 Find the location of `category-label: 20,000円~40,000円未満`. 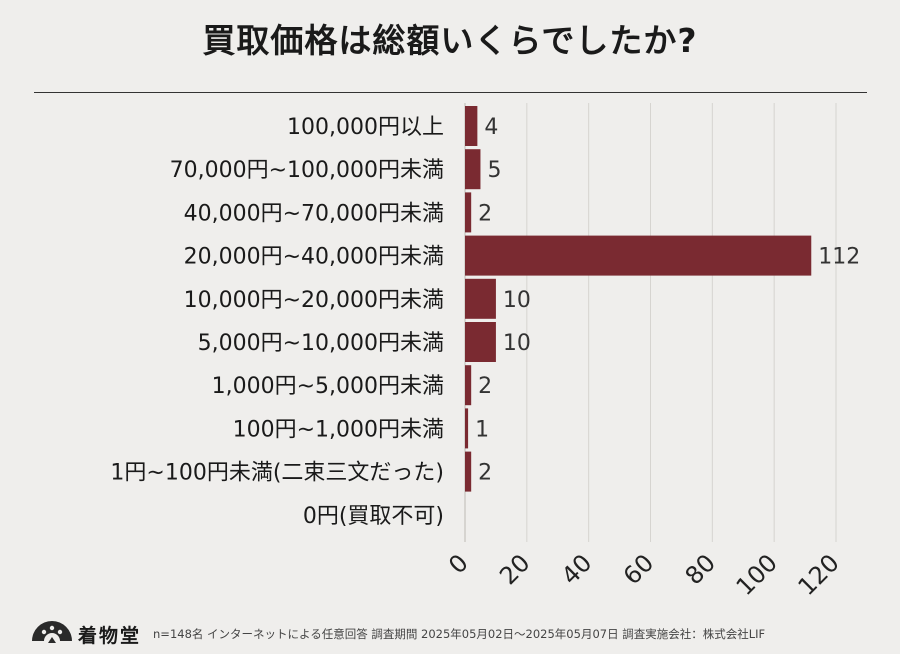

category-label: 20,000円~40,000円未満 is located at coordinates (314, 257).